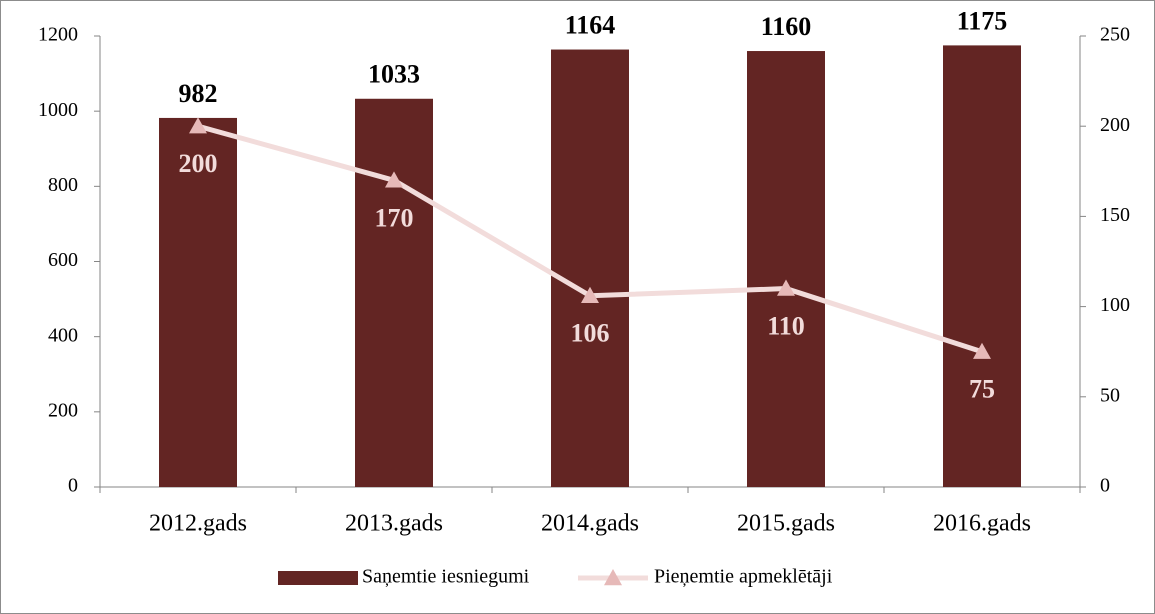 This screenshot has width=1155, height=614. What do you see at coordinates (1105, 486) in the screenshot?
I see `y2-tick-label: 0` at bounding box center [1105, 486].